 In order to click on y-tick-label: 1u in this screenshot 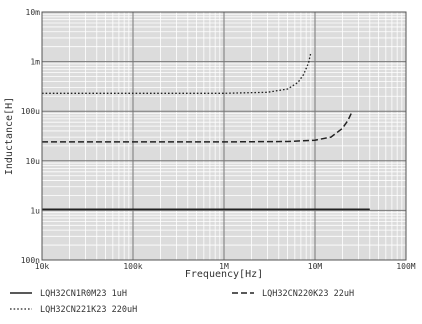, I will do `click(35, 210)`.